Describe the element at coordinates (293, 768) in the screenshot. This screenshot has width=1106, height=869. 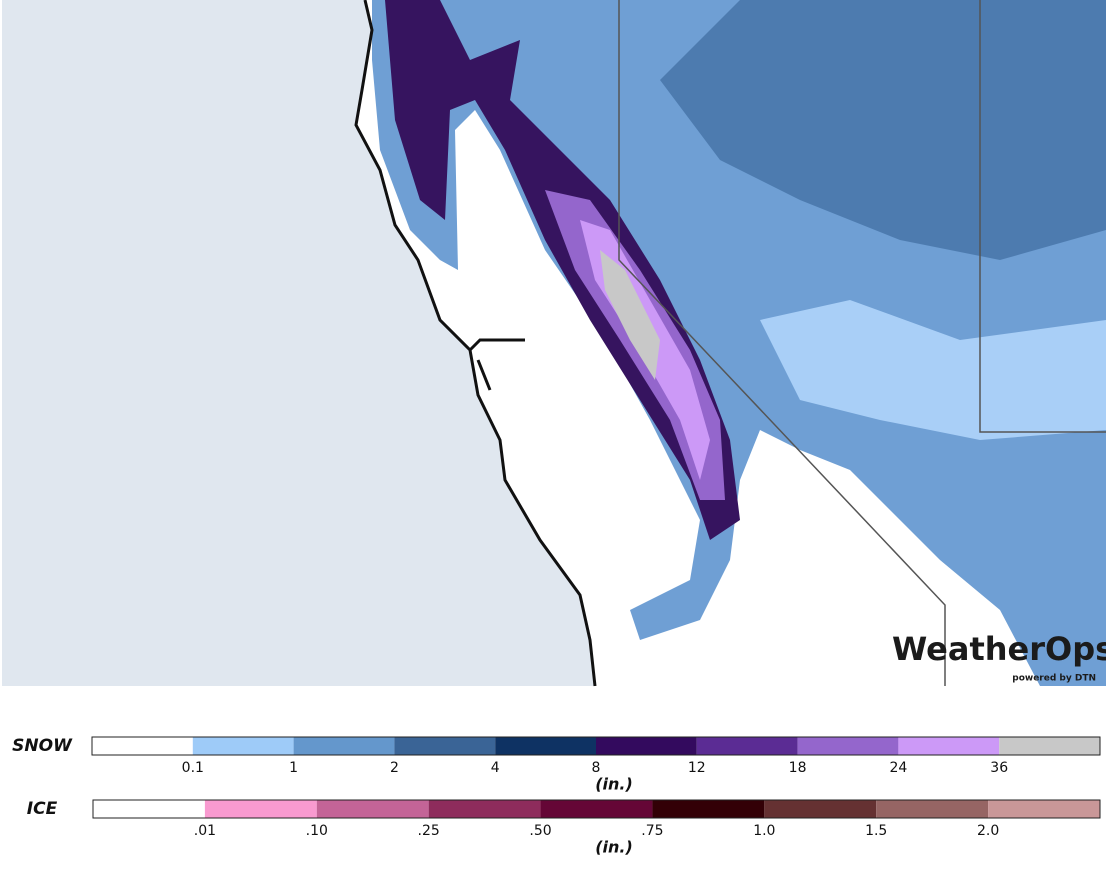
I see `legend-tick-label: 1` at that location.